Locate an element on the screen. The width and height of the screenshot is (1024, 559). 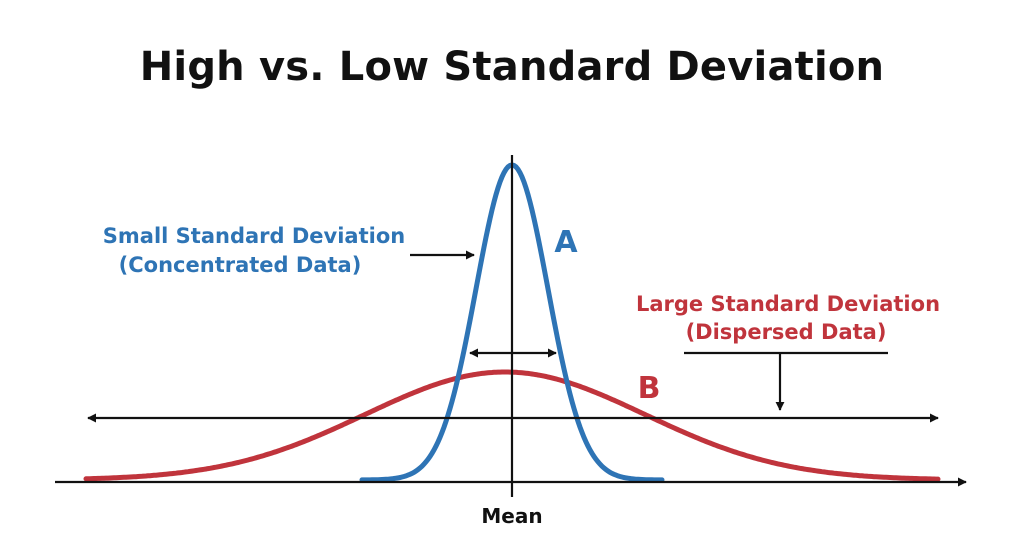
large-sd-label-line2: (Dispersed Data) is located at coordinates (786, 332).